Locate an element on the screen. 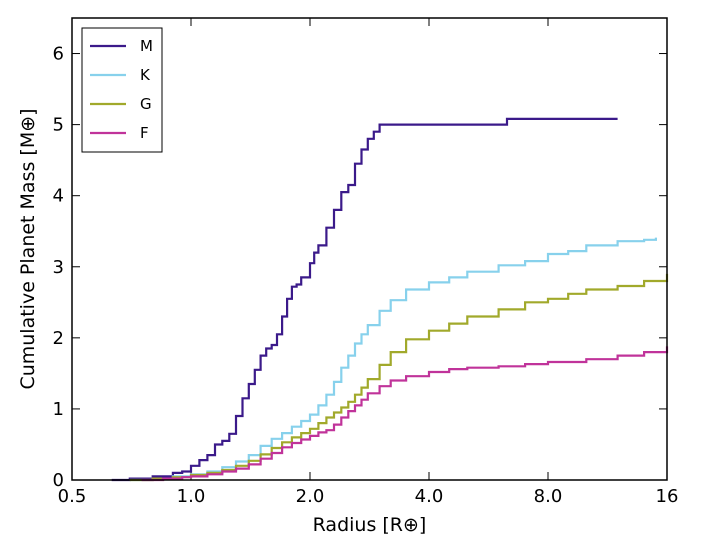 The image size is (702, 553). y-axis-title: Cumulative Planet Mass [M⊕] is located at coordinates (28, 248).